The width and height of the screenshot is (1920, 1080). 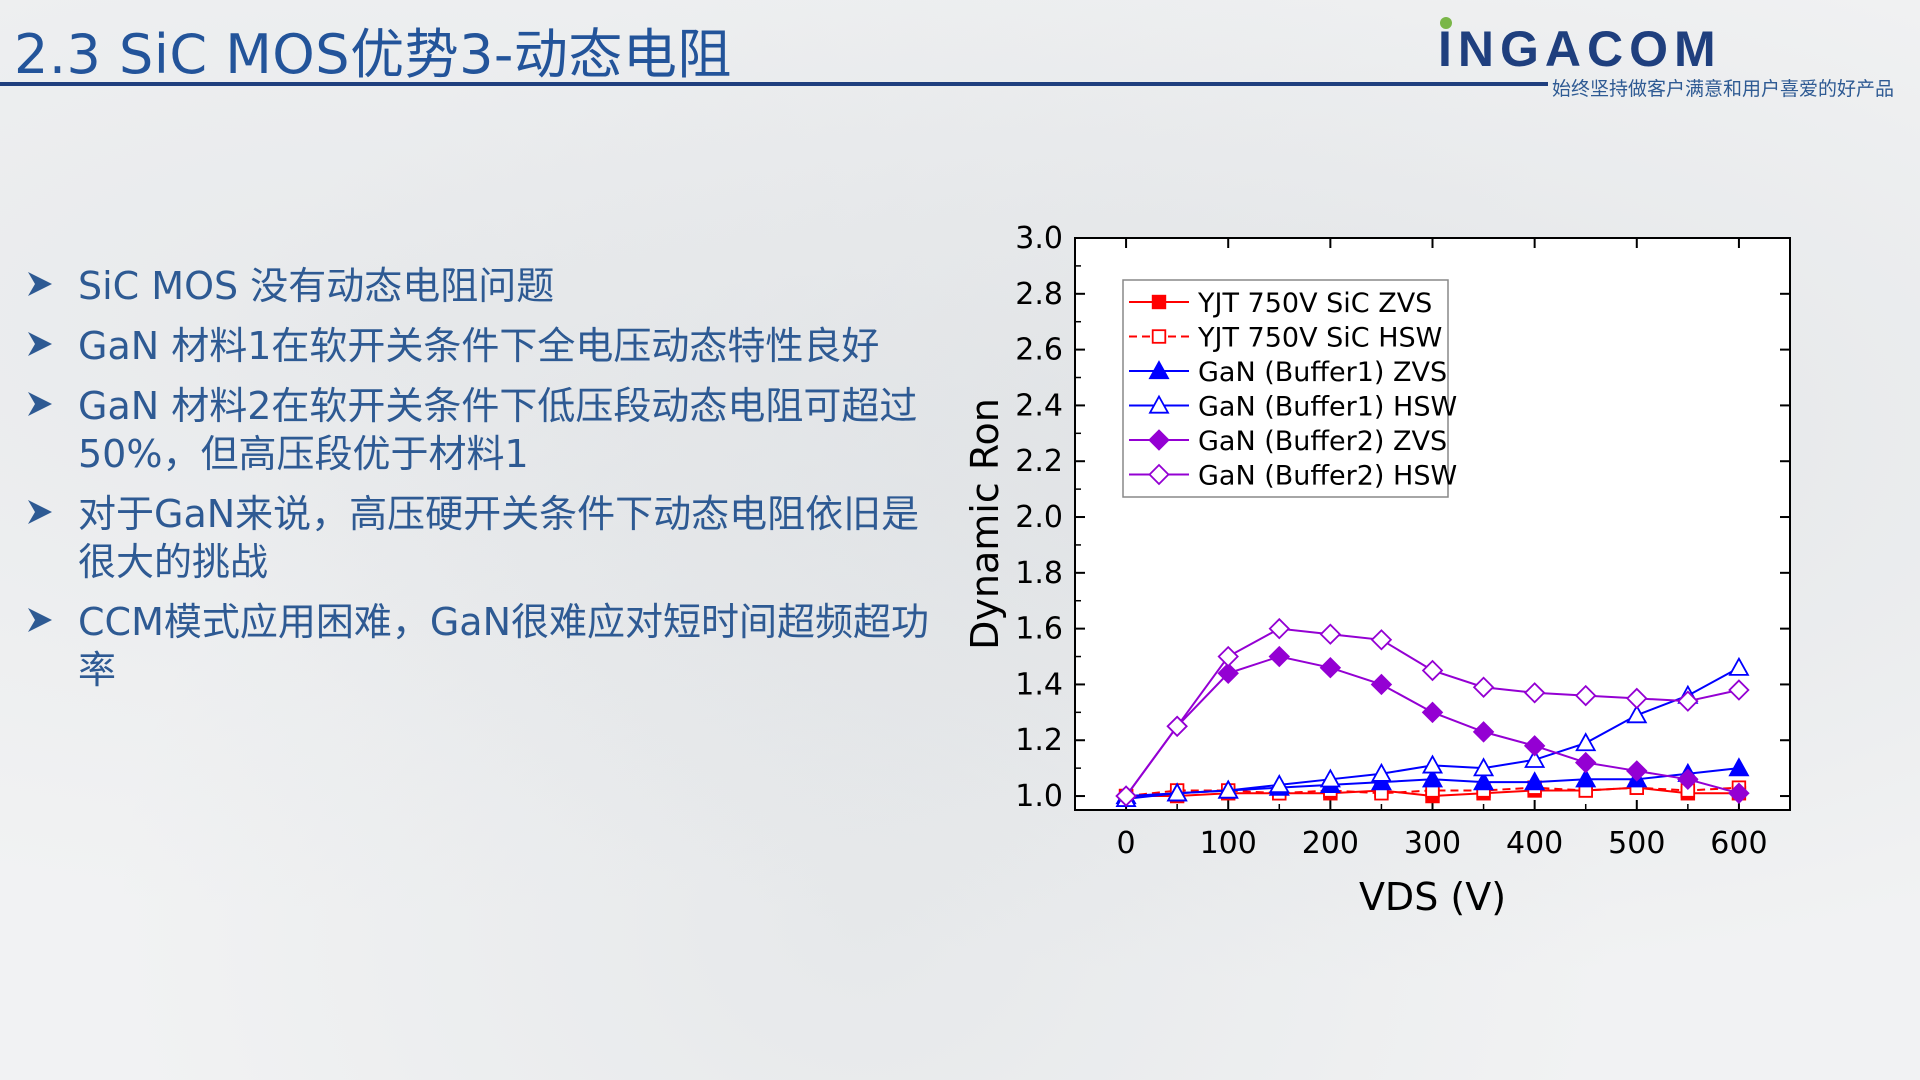 I want to click on legend-item: YJT 750V SiC HSW, so click(x=1285, y=338).